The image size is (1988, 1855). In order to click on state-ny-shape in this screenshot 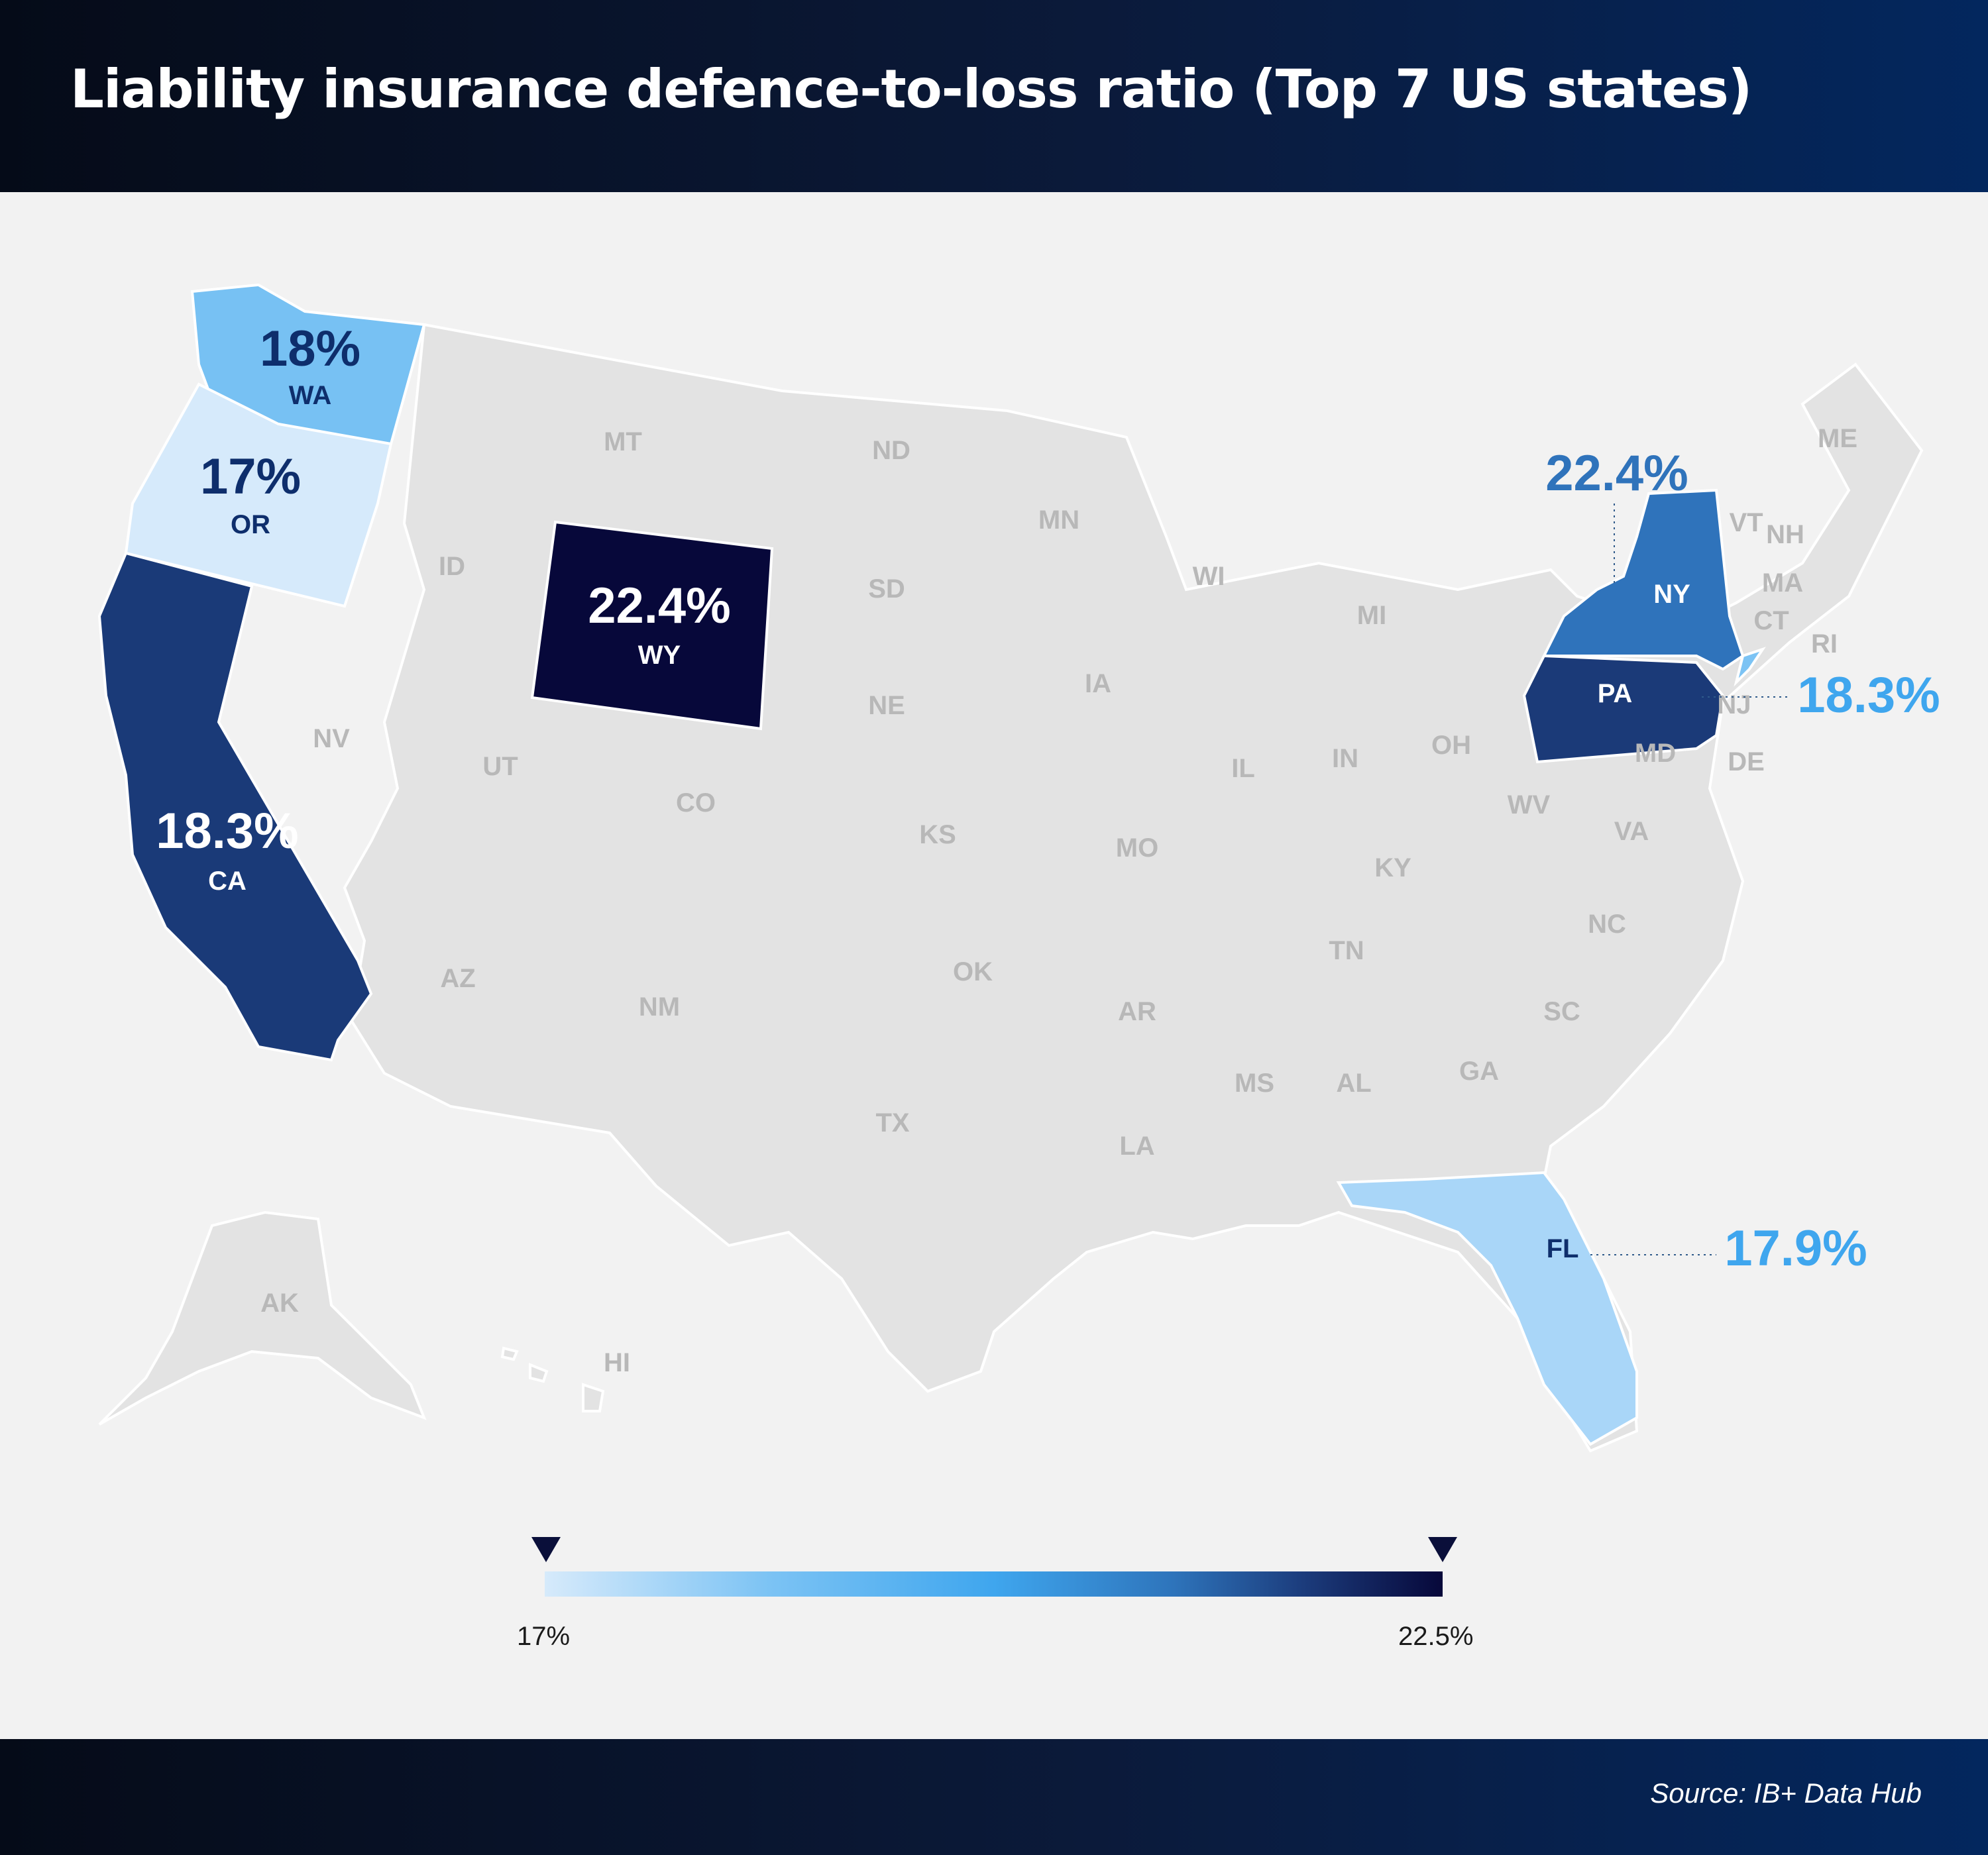, I will do `click(1643, 579)`.